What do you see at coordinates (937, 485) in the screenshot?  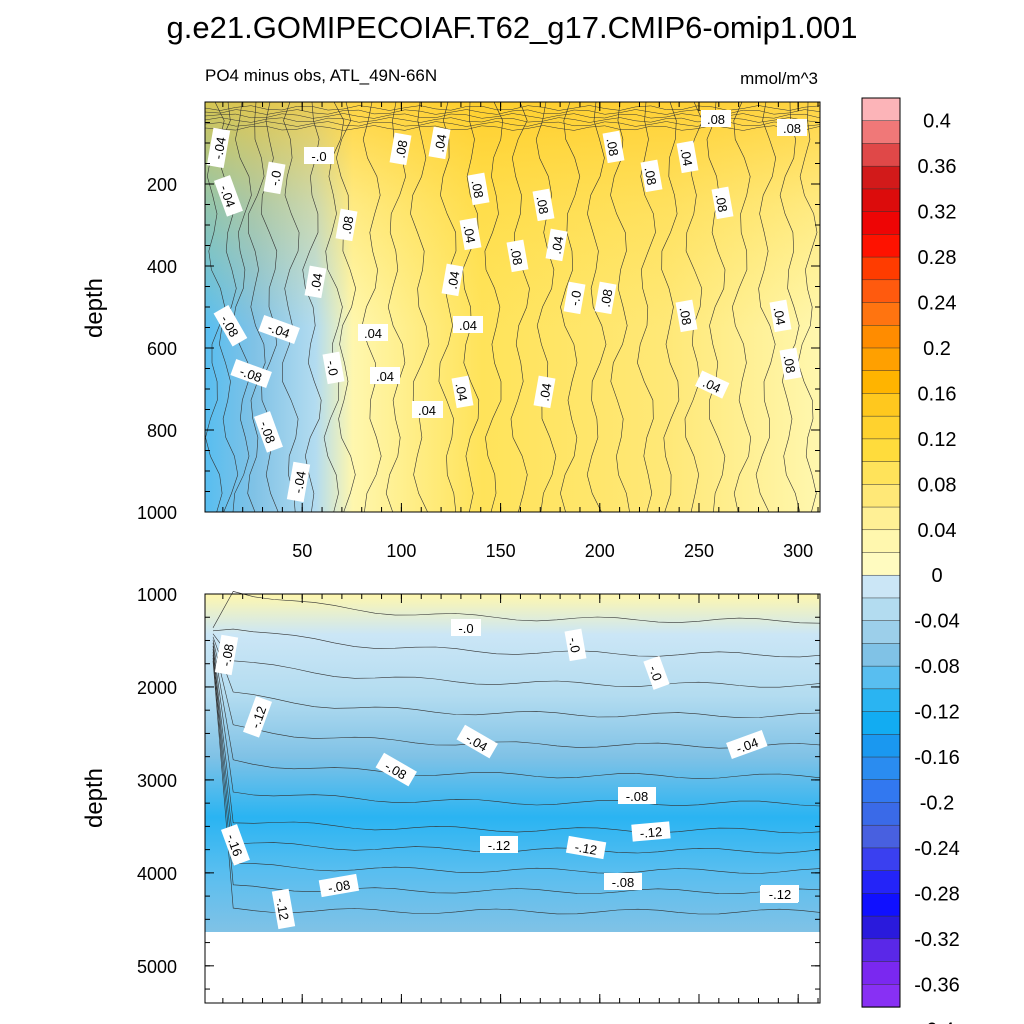 I see `colorbar-level-label: 0.08` at bounding box center [937, 485].